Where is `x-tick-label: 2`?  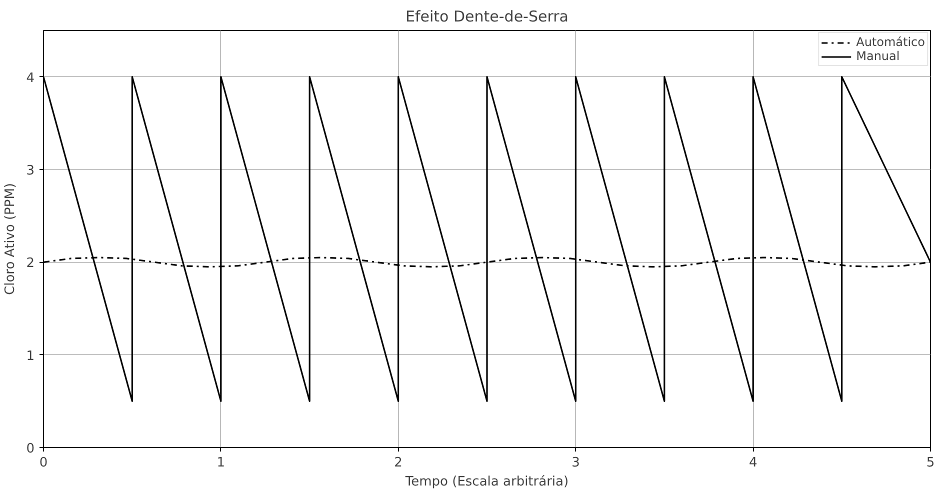
x-tick-label: 2 is located at coordinates (398, 463).